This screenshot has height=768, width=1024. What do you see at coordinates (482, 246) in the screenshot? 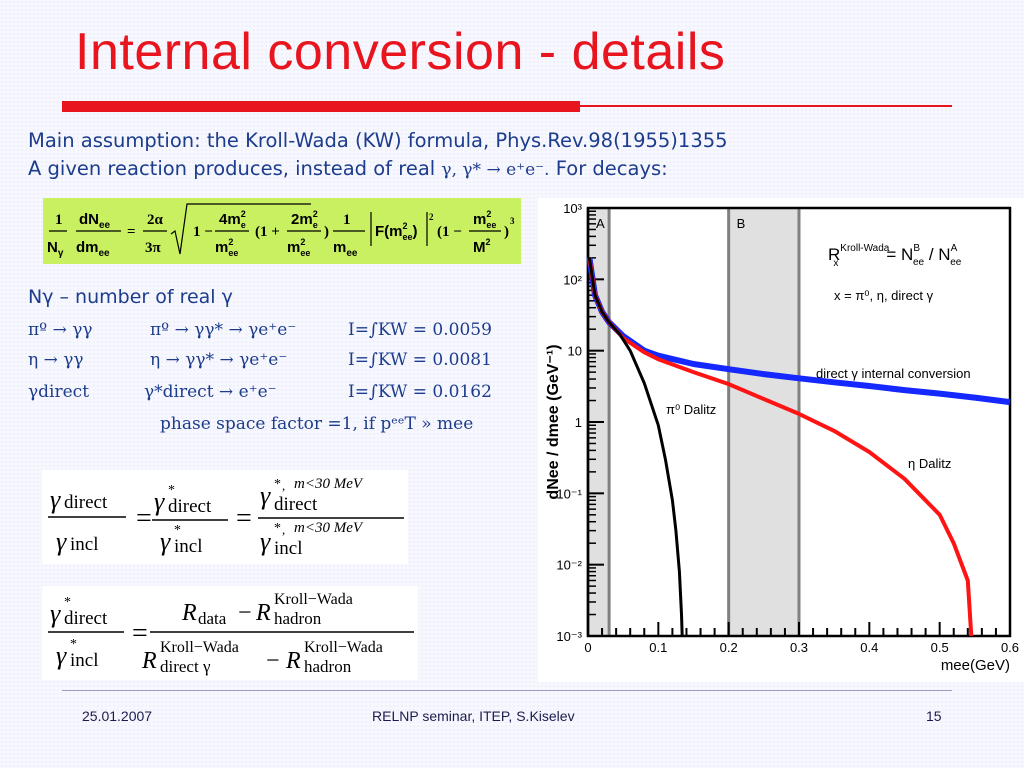
I see `svg-text: M2` at bounding box center [482, 246].